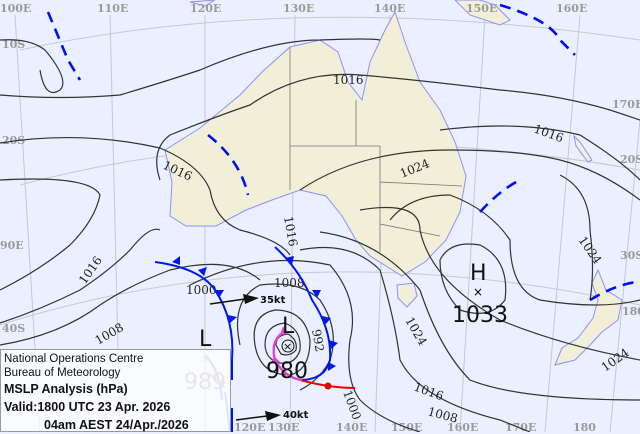 Image resolution: width=640 pixels, height=434 pixels. I want to click on high-marker: H, so click(478, 273).